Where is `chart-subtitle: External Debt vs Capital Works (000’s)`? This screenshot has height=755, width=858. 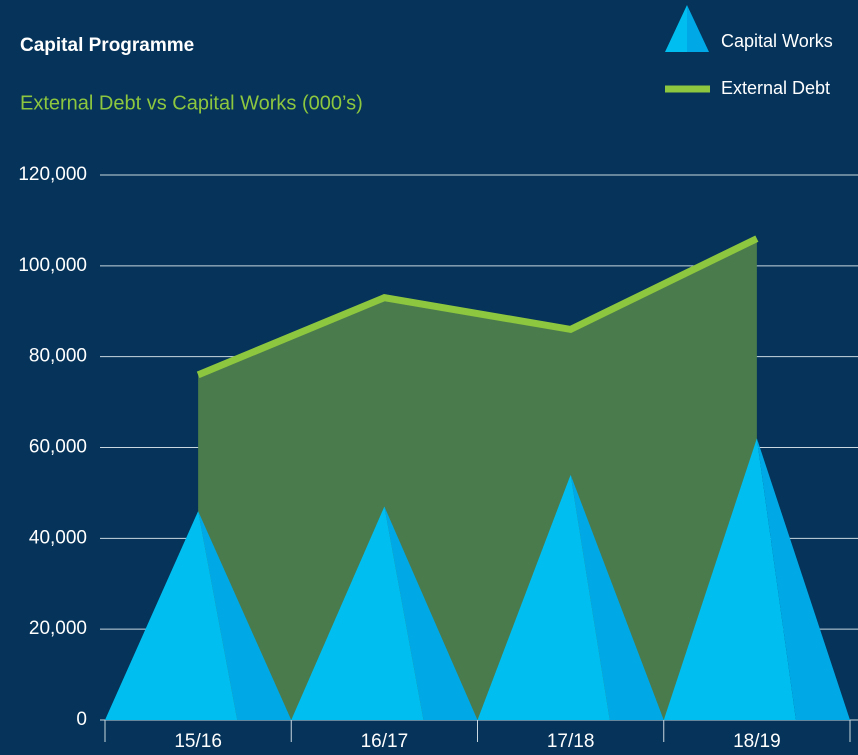 chart-subtitle: External Debt vs Capital Works (000’s) is located at coordinates (191, 103).